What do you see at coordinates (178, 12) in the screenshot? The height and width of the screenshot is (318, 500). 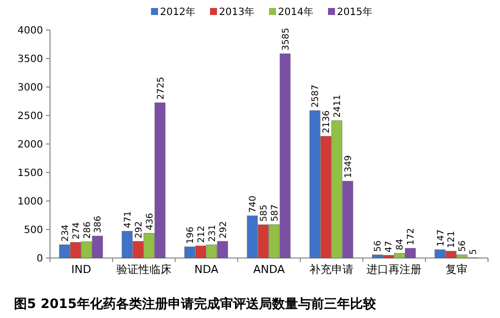 I see `legend-label: 2012年` at bounding box center [178, 12].